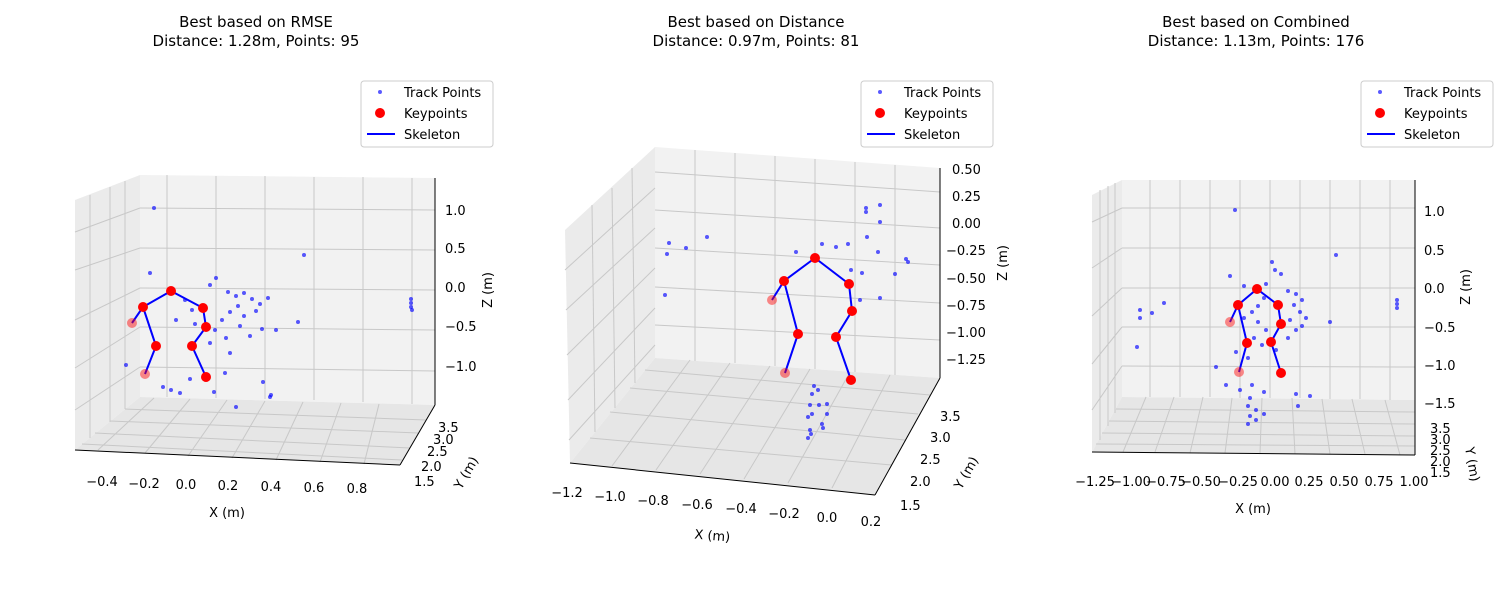 Image resolution: width=1512 pixels, height=600 pixels. I want to click on y-tick-label: 2.5, so click(437, 452).